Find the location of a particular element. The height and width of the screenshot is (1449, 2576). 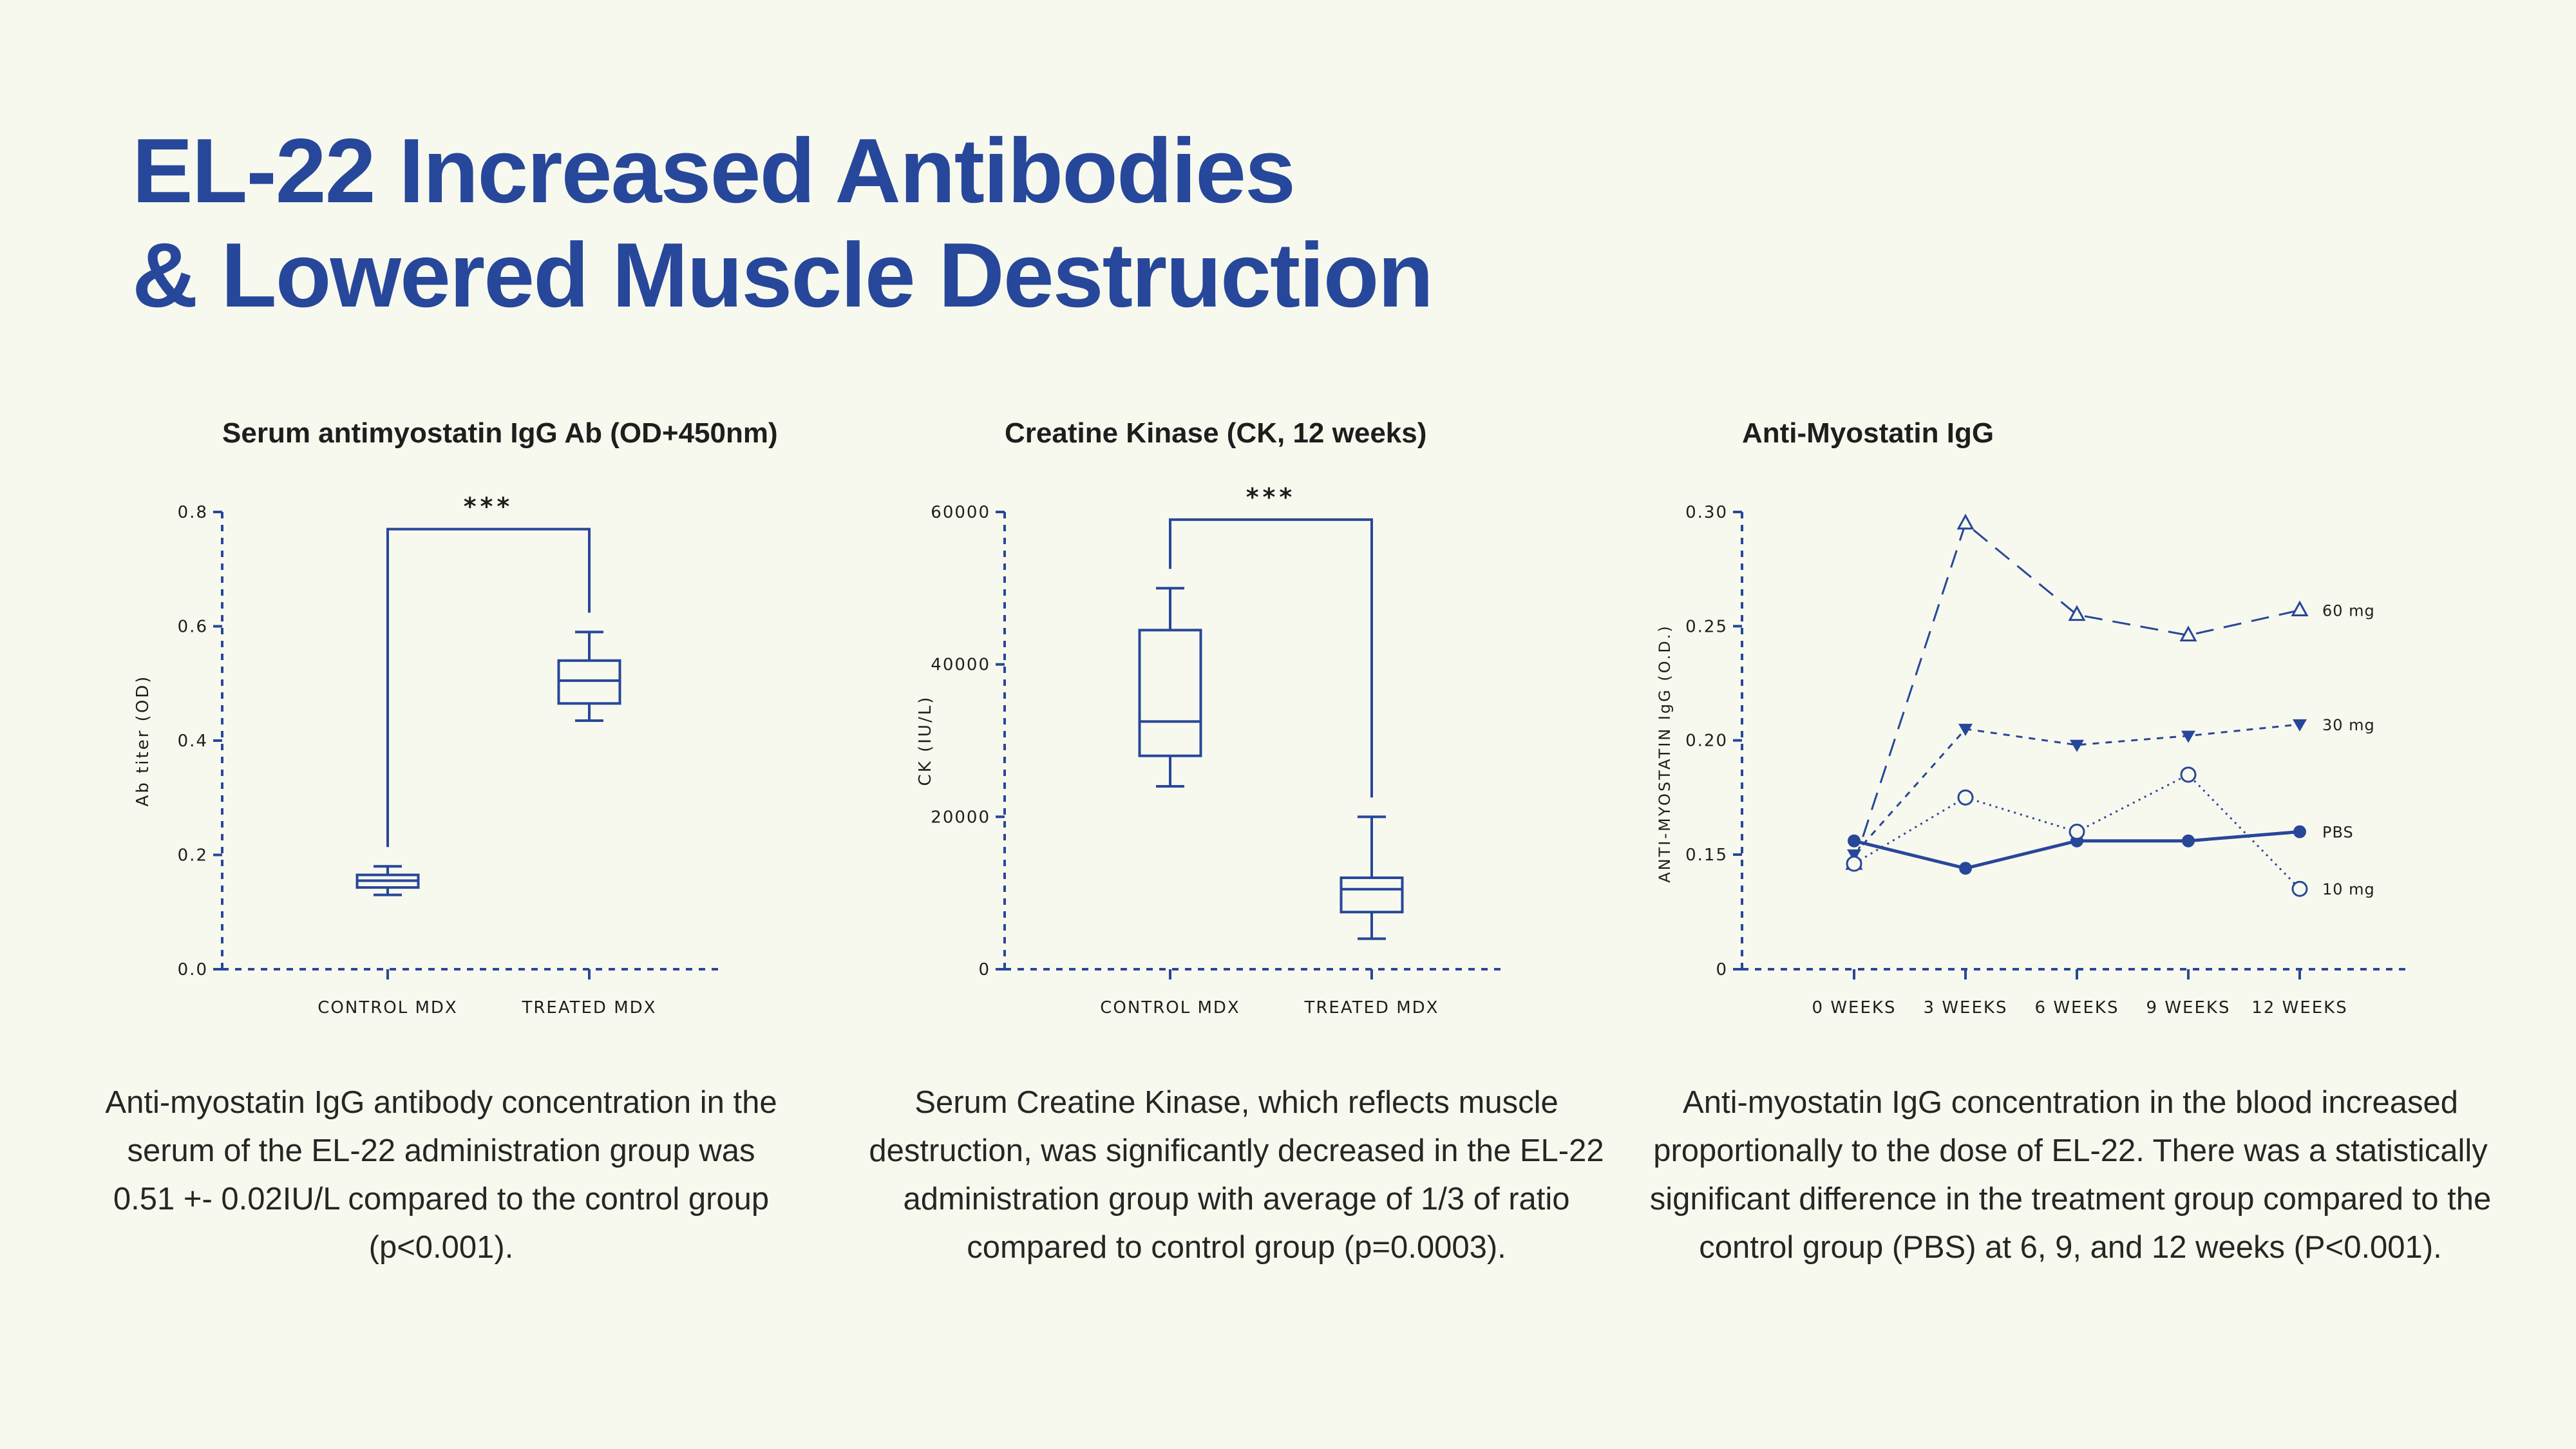

x-tick-label: 3 WEEKS is located at coordinates (1966, 1008).